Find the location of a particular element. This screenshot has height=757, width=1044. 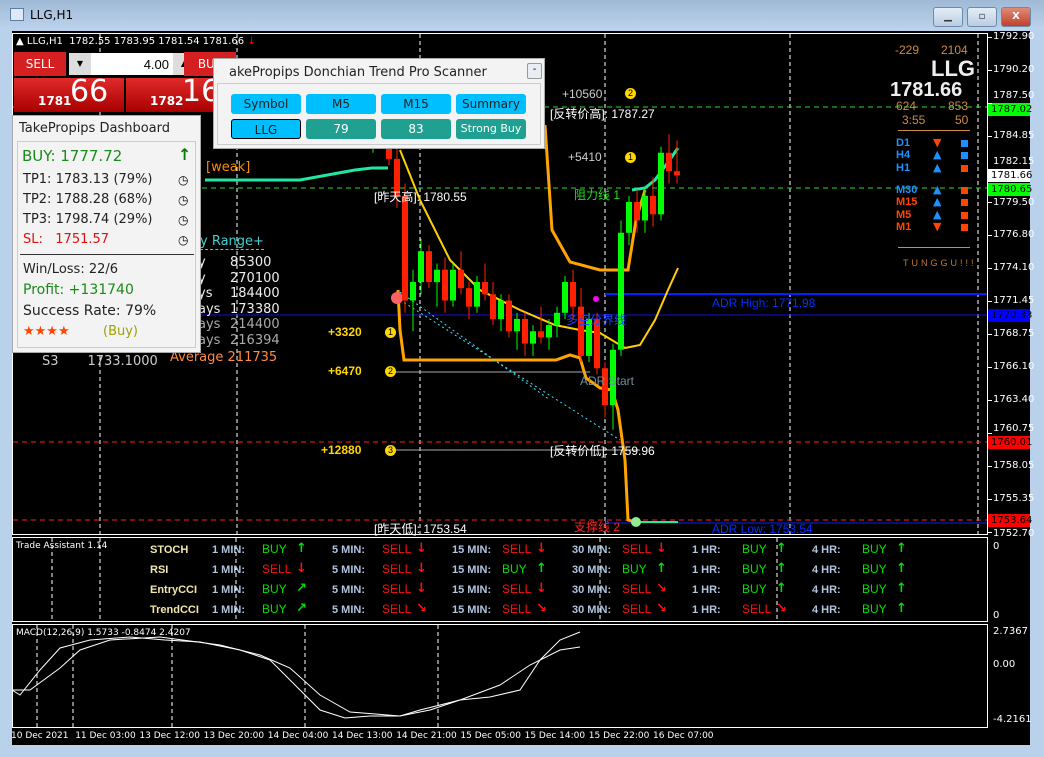

range-row-label: ys is located at coordinates (205, 293).